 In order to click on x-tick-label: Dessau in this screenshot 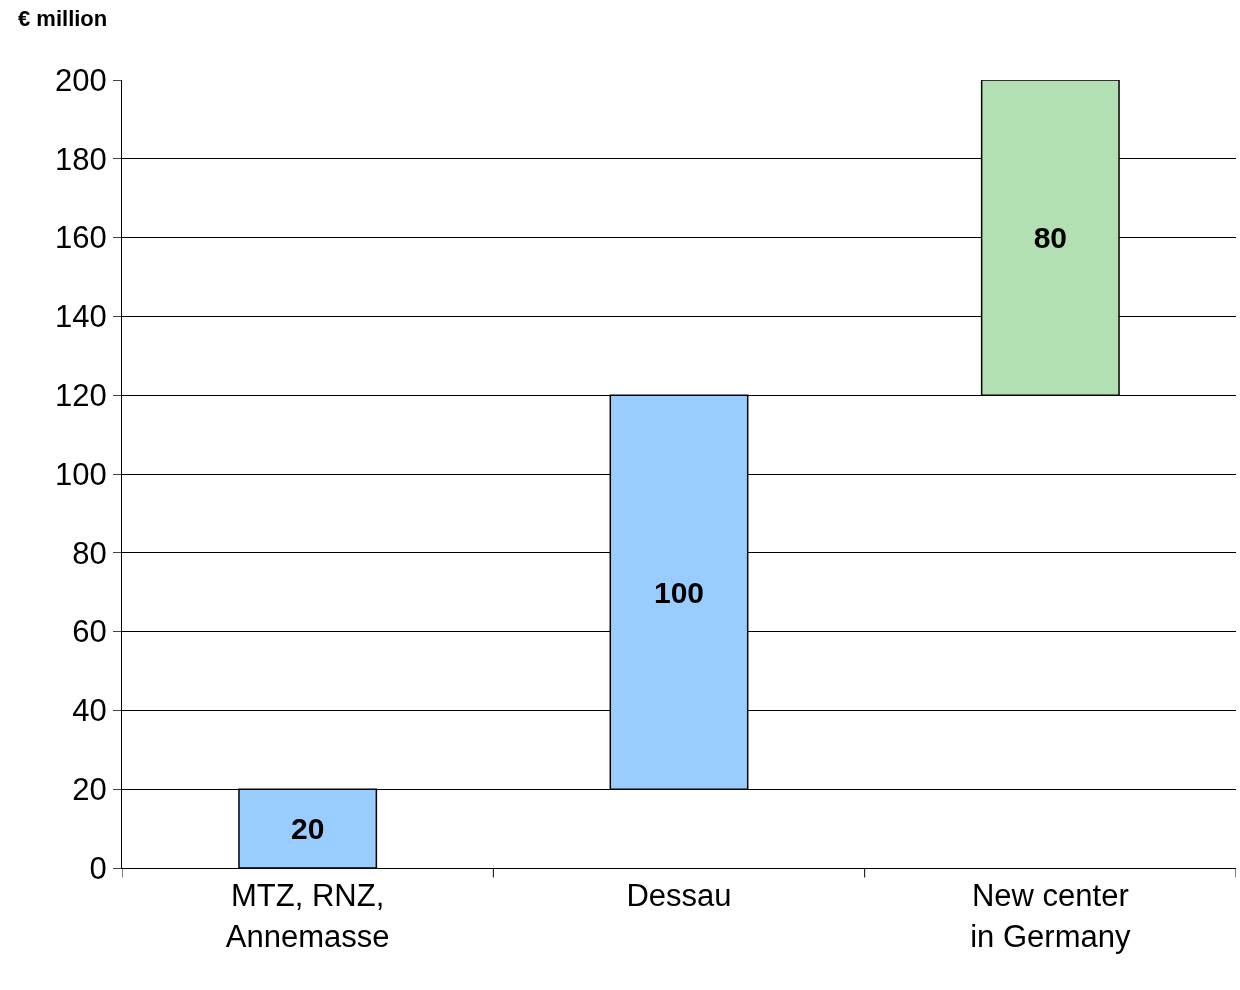, I will do `click(679, 896)`.